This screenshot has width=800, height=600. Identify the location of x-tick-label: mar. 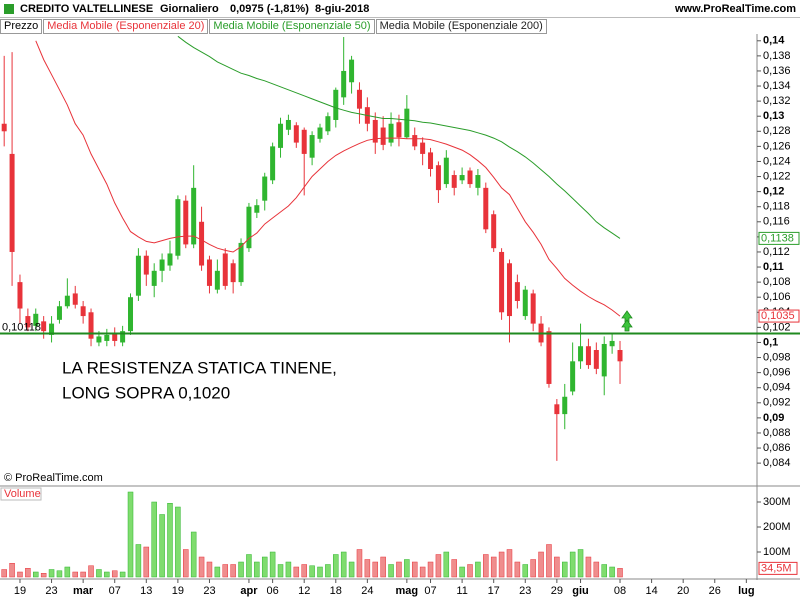
(83, 591).